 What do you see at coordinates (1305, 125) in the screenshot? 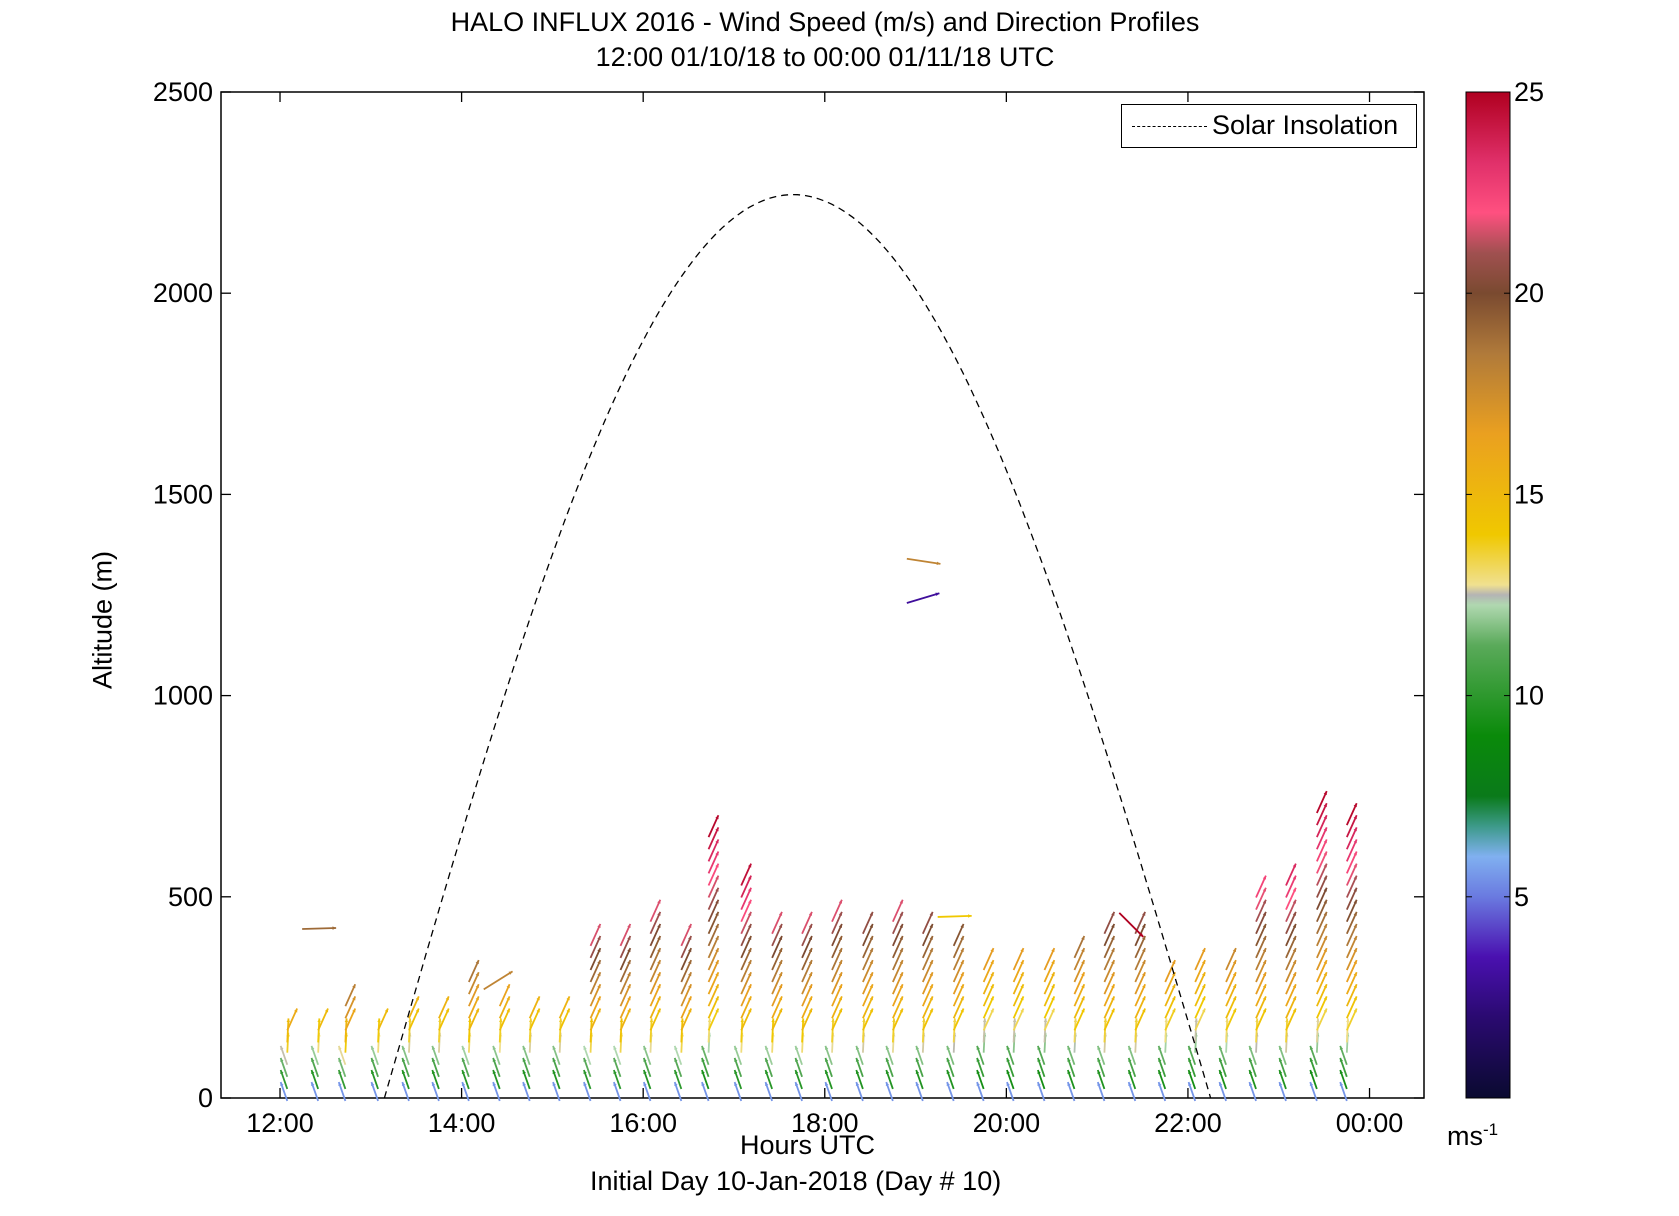
I see `legend-label: Solar Insolation` at bounding box center [1305, 125].